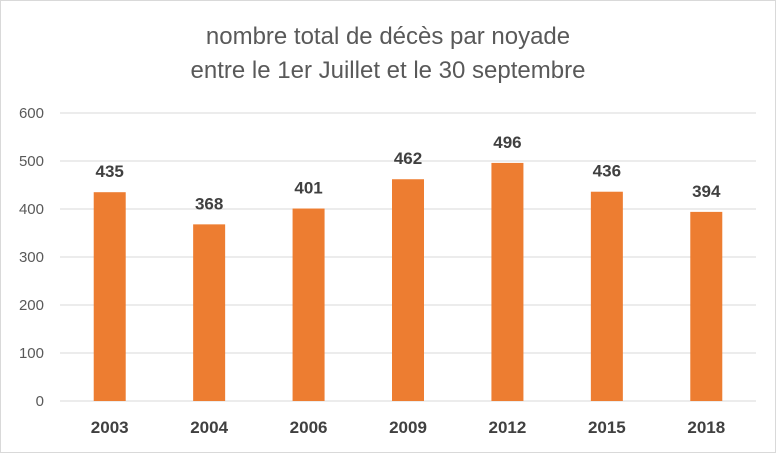 This screenshot has height=453, width=776. What do you see at coordinates (706, 427) in the screenshot?
I see `x-tick-label-2018: 2018` at bounding box center [706, 427].